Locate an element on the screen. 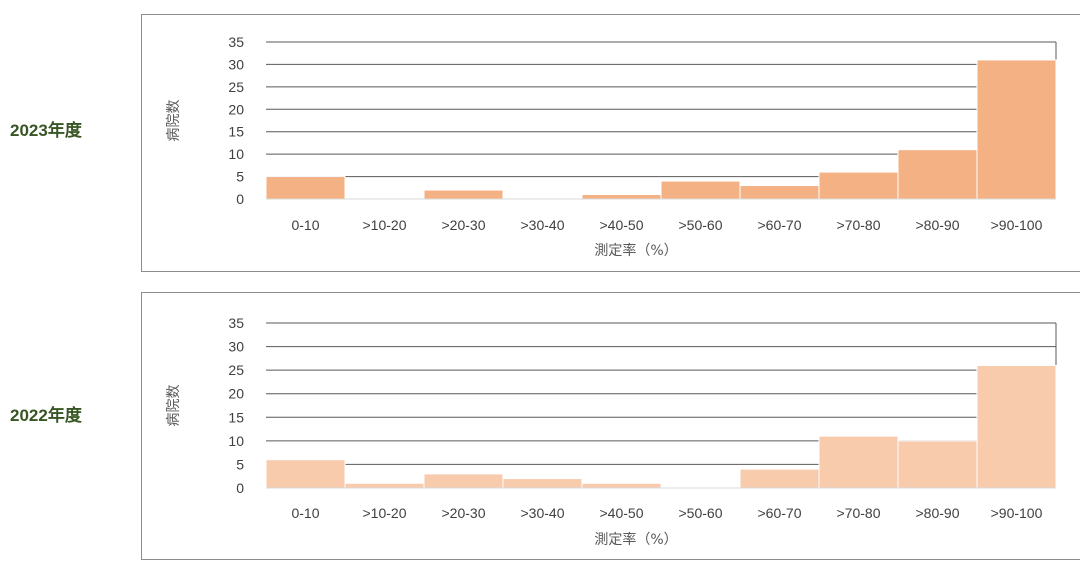  year-label-2022: 2022年度 is located at coordinates (46, 415).